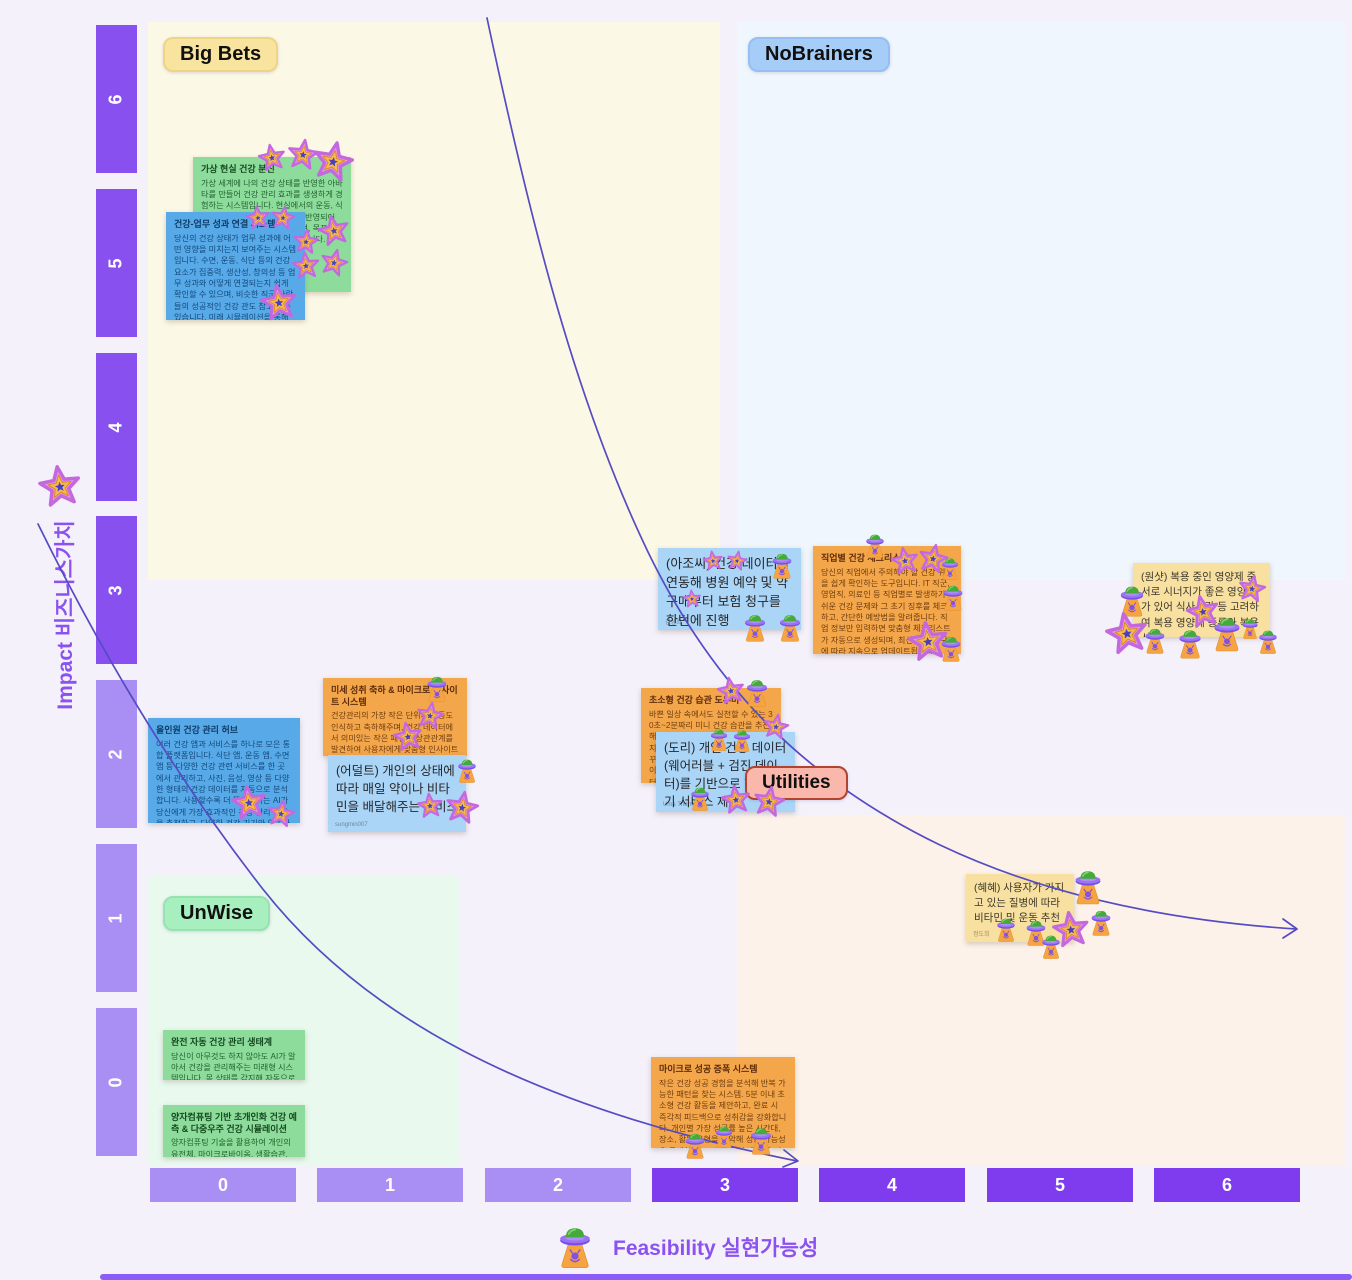 The image size is (1352, 1280). Describe the element at coordinates (708, 1069) in the screenshot. I see `note-title: 마이크로 성공 증폭 시스템` at that location.